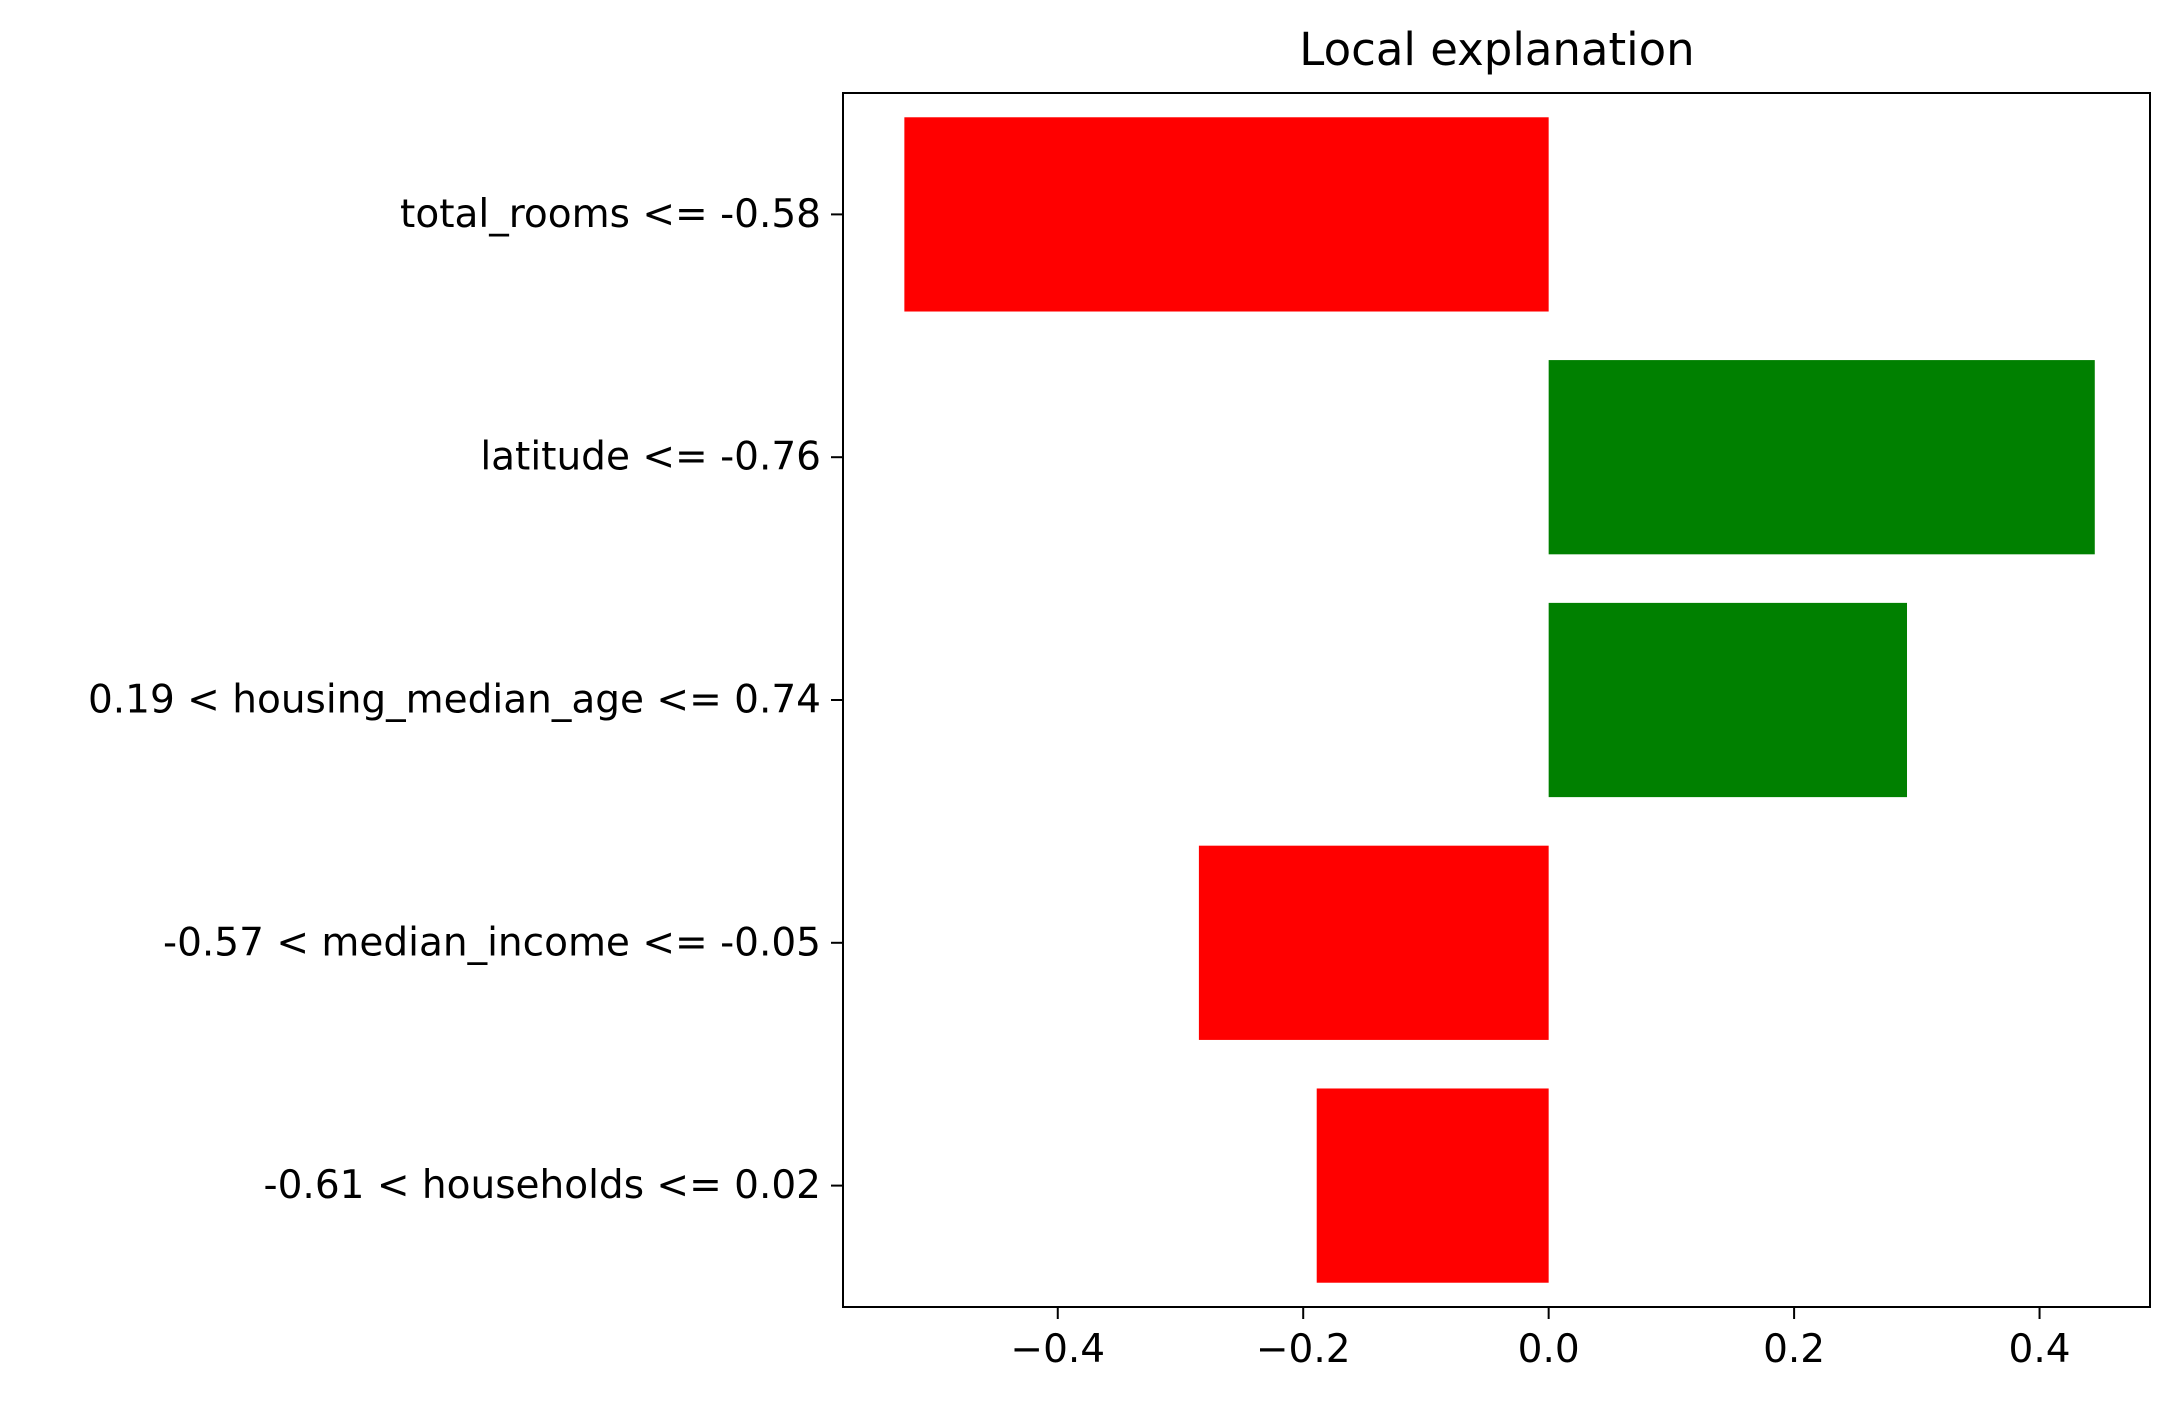 Image resolution: width=2170 pixels, height=1406 pixels. I want to click on y-tick-label-0: total_rooms <= -0.58, so click(610, 214).